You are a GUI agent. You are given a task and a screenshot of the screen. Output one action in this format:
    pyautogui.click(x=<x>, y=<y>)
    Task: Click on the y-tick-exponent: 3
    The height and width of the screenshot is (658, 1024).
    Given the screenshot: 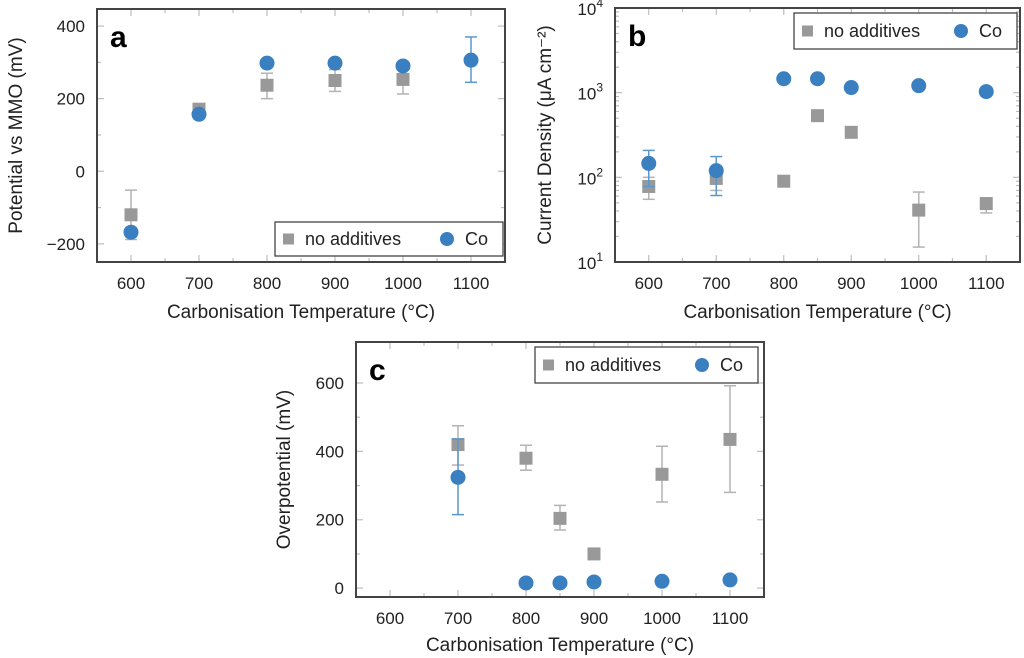 What is the action you would take?
    pyautogui.click(x=599, y=88)
    